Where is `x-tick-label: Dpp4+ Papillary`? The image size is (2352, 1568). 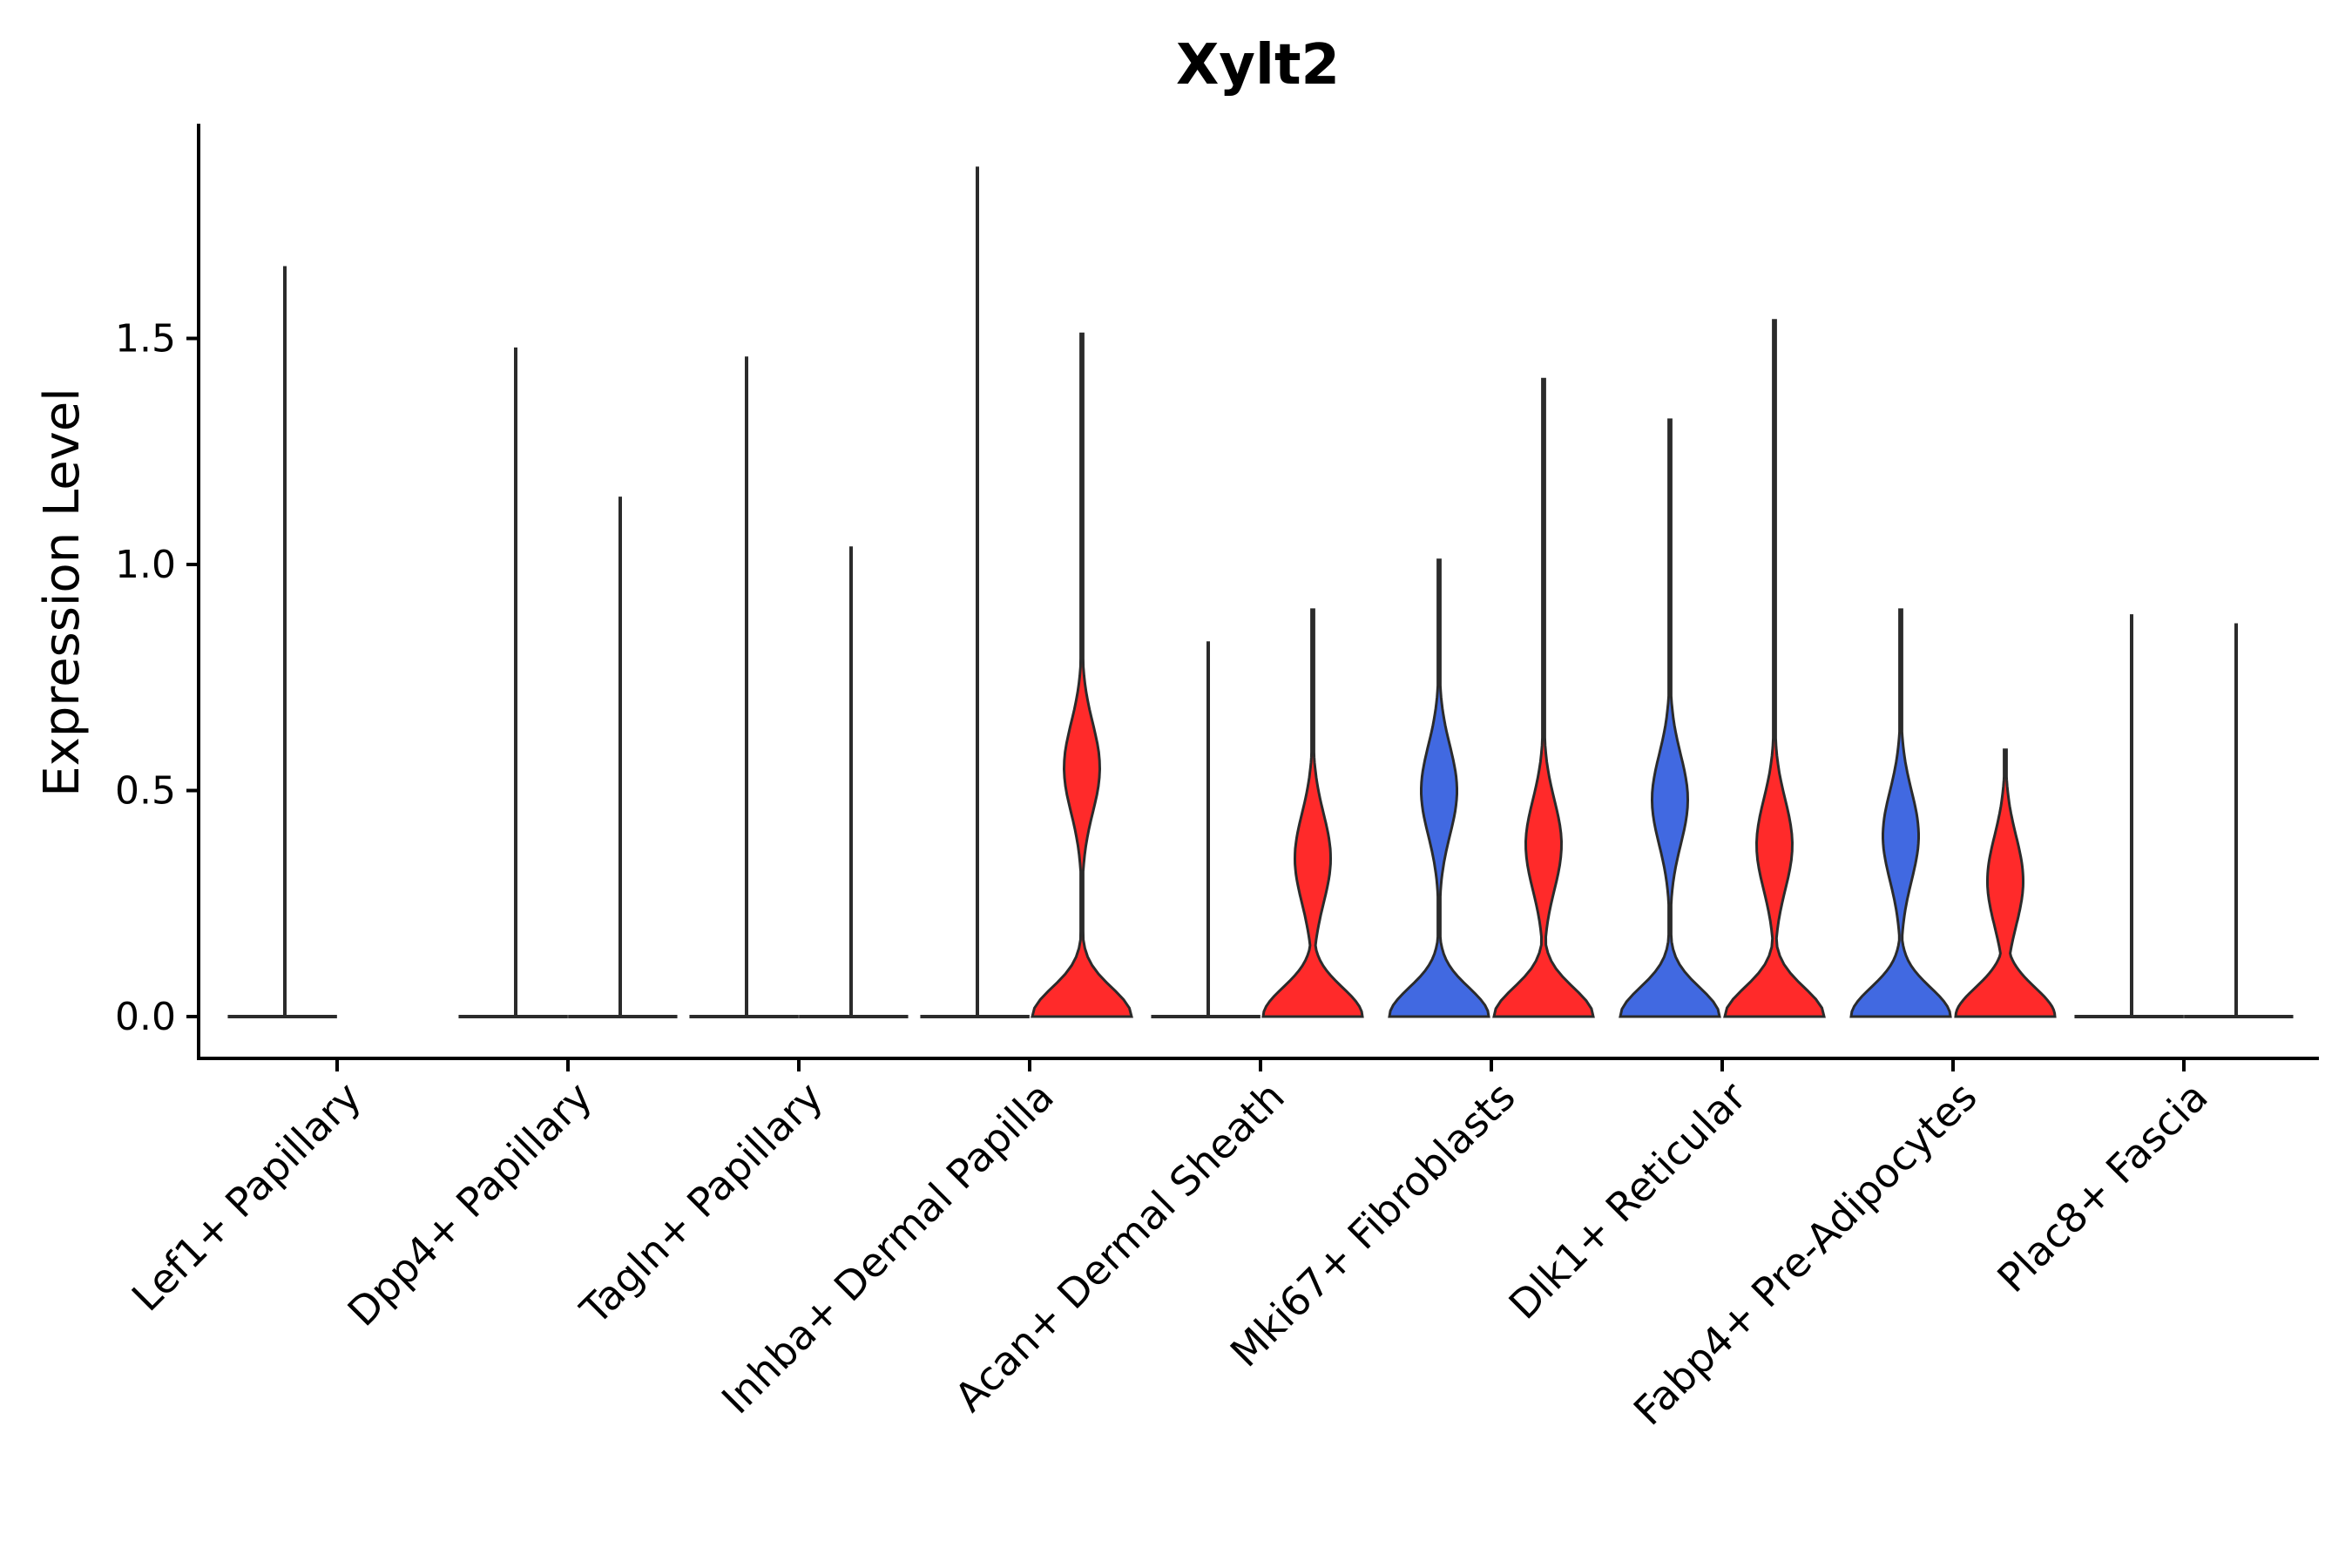 x-tick-label: Dpp4+ Papillary is located at coordinates (470, 1204).